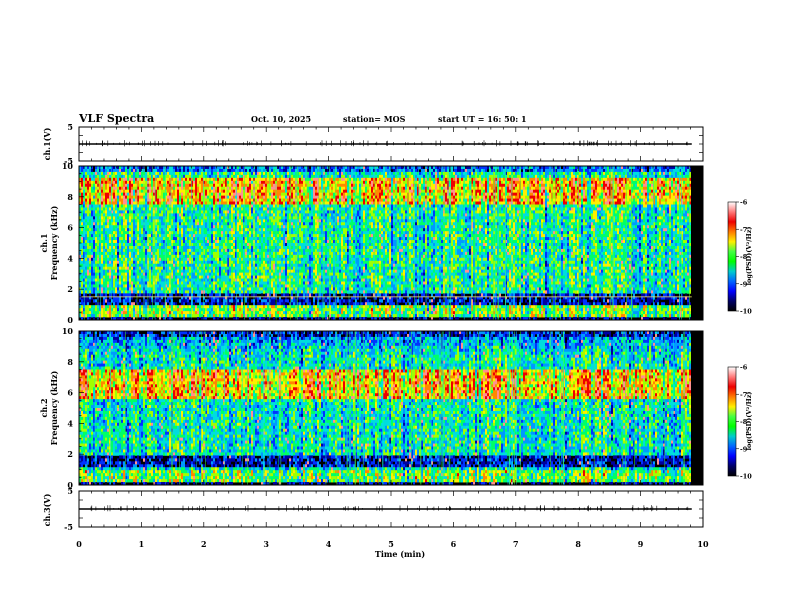 The width and height of the screenshot is (792, 612). What do you see at coordinates (70, 423) in the screenshot?
I see `ch2-spectrogram-y-tick-label: 4` at bounding box center [70, 423].